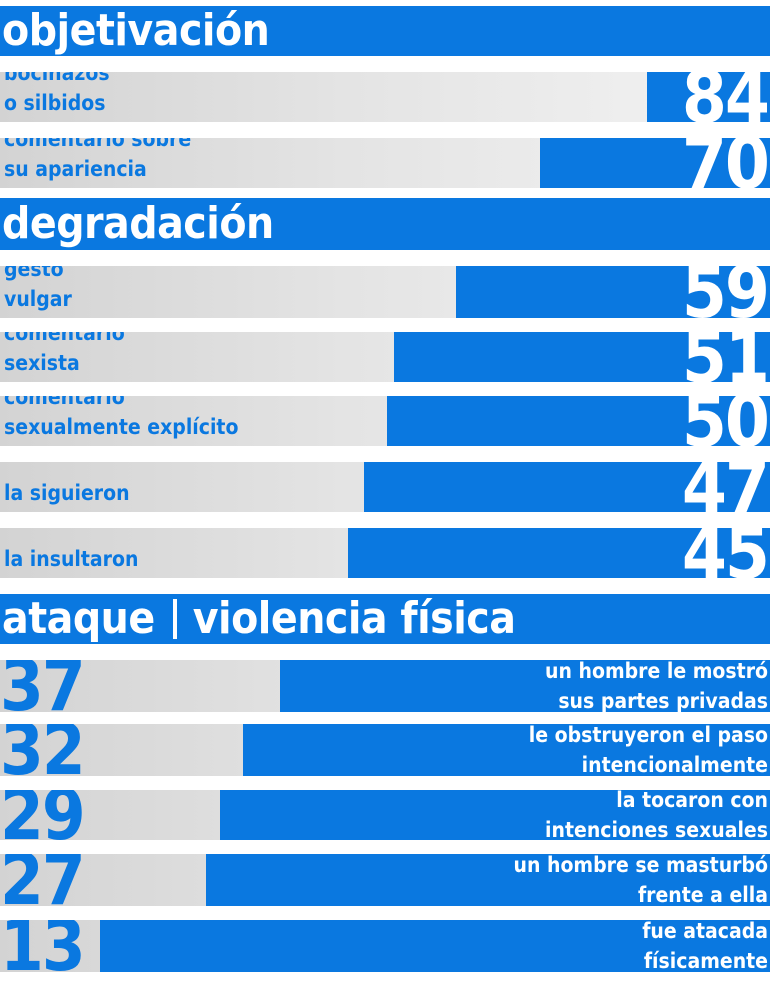 The height and width of the screenshot is (981, 770). What do you see at coordinates (385, 292) in the screenshot?
I see `bar-row: gesto vulgar 59` at bounding box center [385, 292].